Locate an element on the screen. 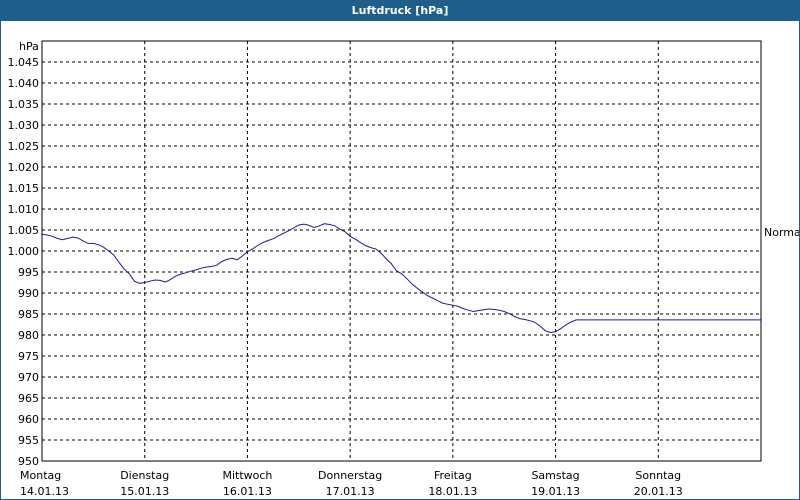  x-tick-day: Donnerstag is located at coordinates (350, 475).